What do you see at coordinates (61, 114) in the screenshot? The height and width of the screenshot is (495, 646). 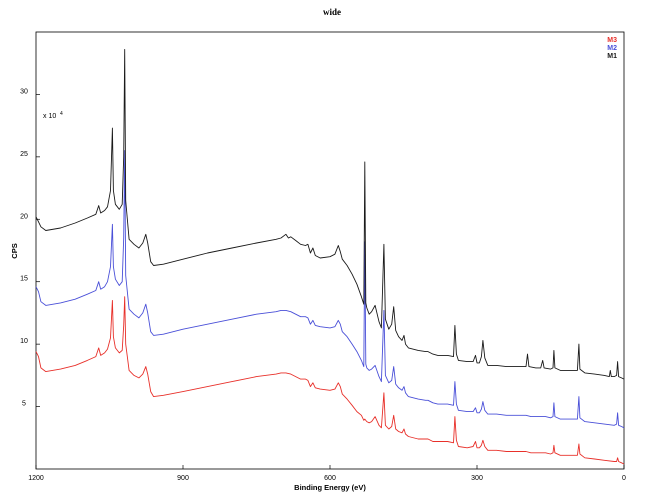 I see `y-multiplier-exponent: 4` at bounding box center [61, 114].